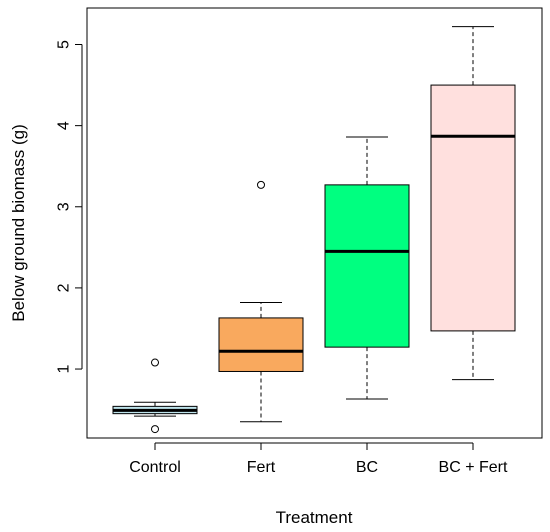  What do you see at coordinates (261, 301) in the screenshot?
I see `box-fert` at bounding box center [261, 301].